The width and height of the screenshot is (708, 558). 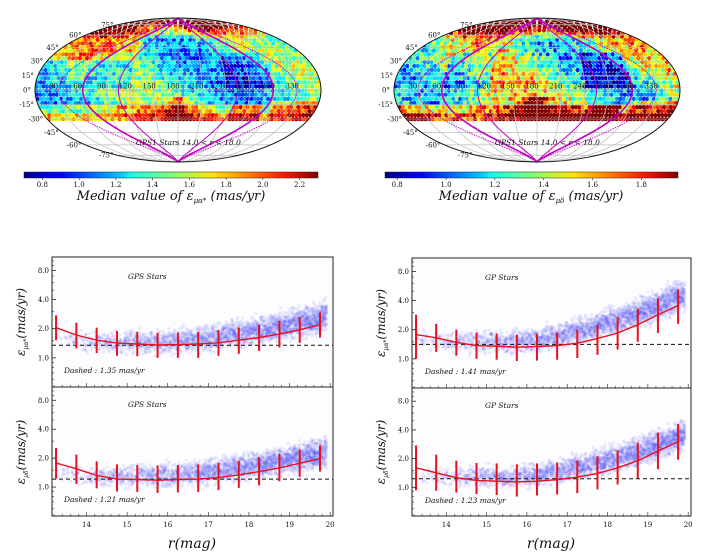 What do you see at coordinates (567, 90) in the screenshot?
I see `magenta-curve` at bounding box center [567, 90].